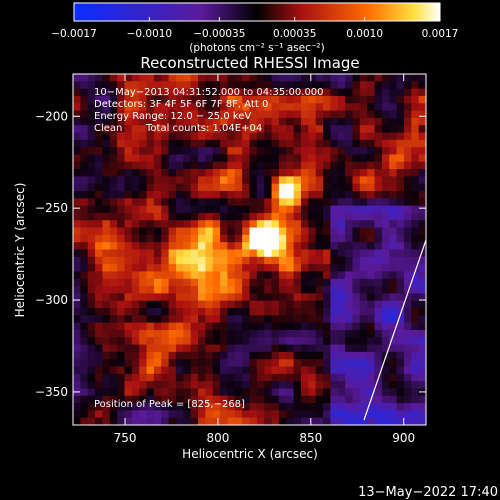  What do you see at coordinates (108, 128) in the screenshot?
I see `annotation-clean: Clean` at bounding box center [108, 128].